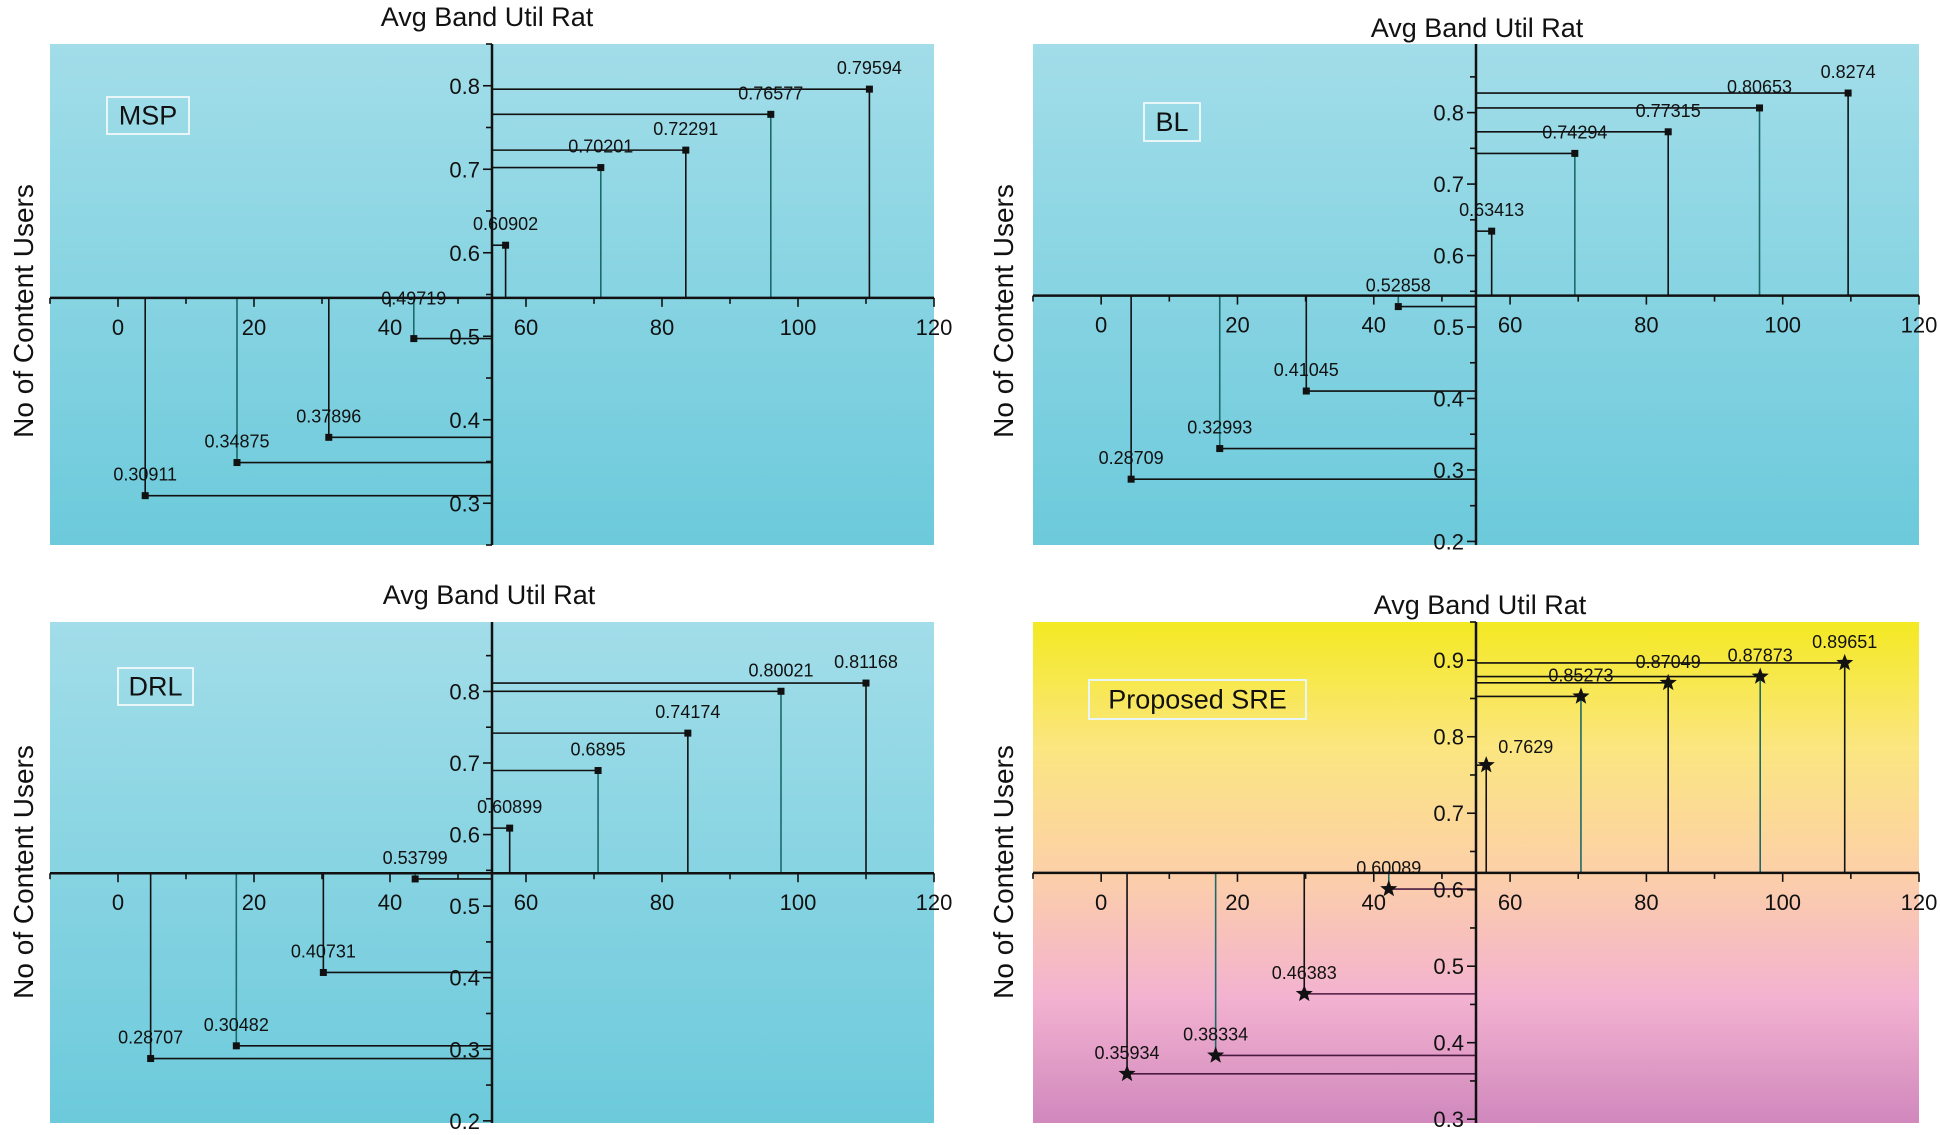  What do you see at coordinates (685, 129) in the screenshot?
I see `data-label: 0.72291` at bounding box center [685, 129].